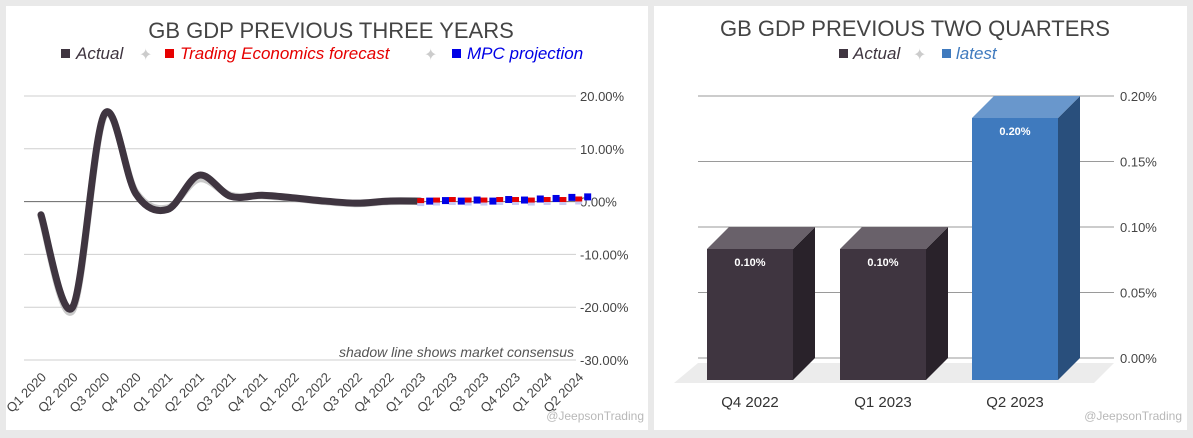 This screenshot has height=438, width=1193. I want to click on y-tick-label: 0.00%, so click(1138, 358).